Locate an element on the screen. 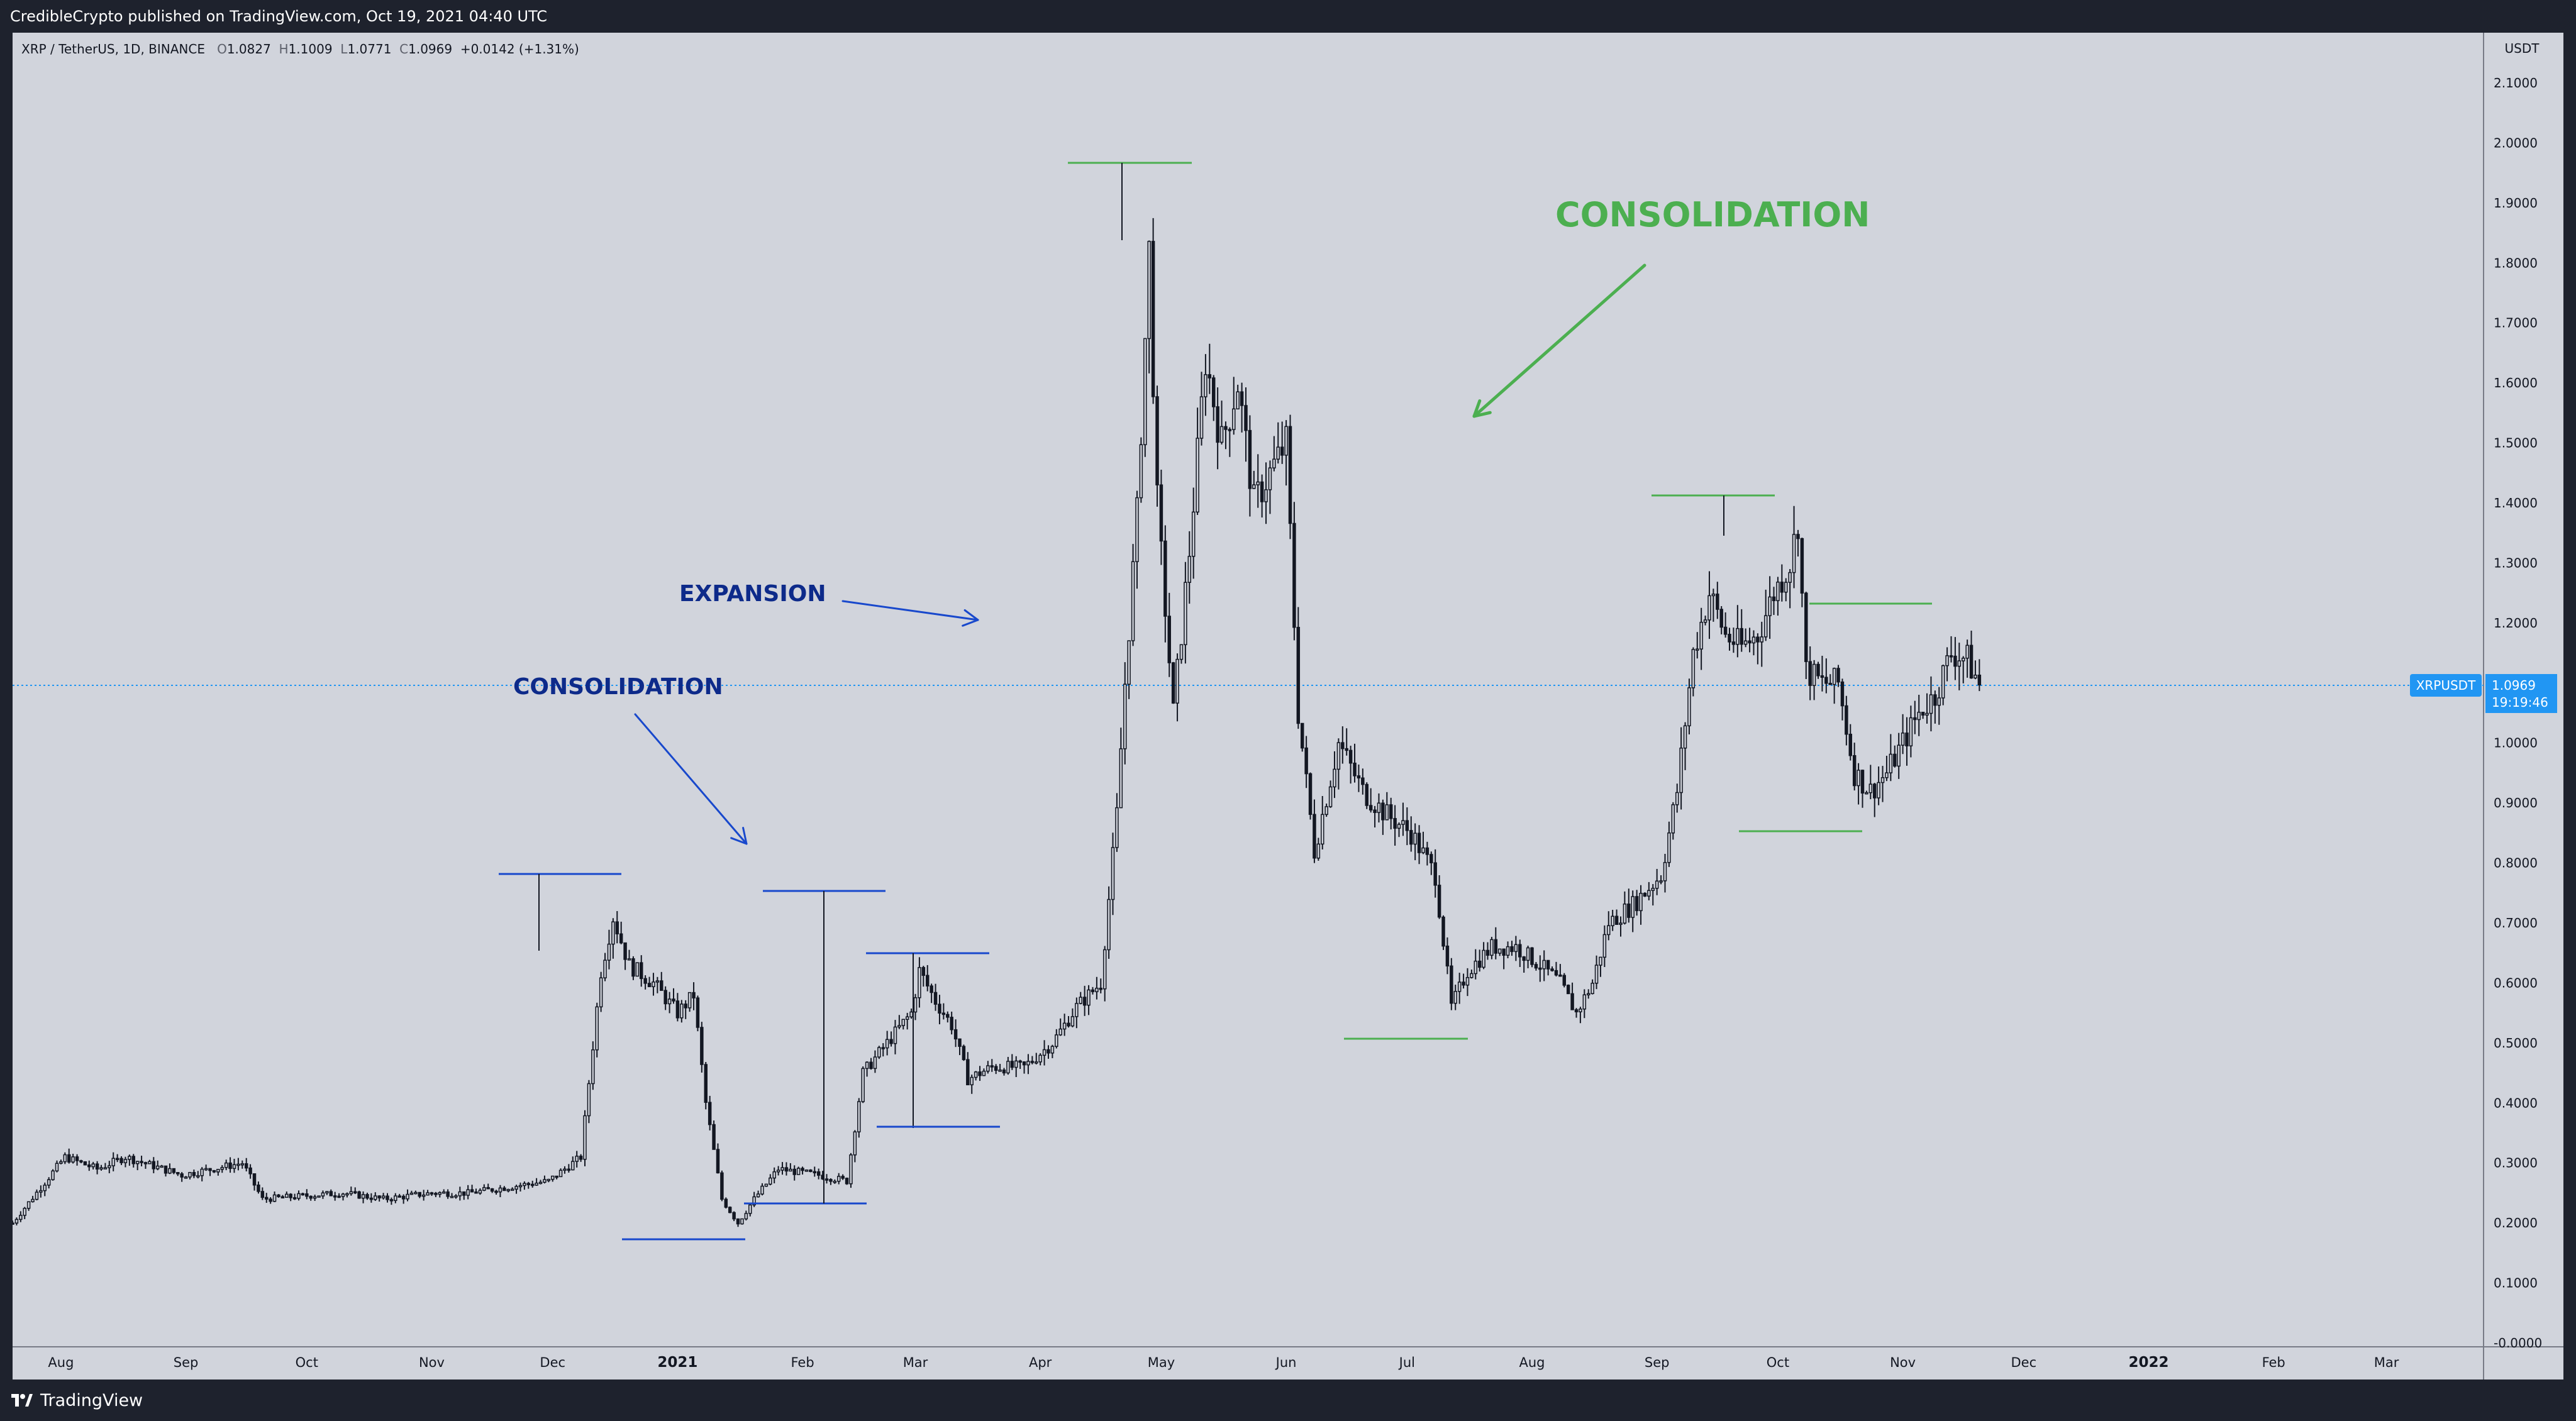 This screenshot has height=1421, width=2576. legend-high: 1.1009 is located at coordinates (310, 49).